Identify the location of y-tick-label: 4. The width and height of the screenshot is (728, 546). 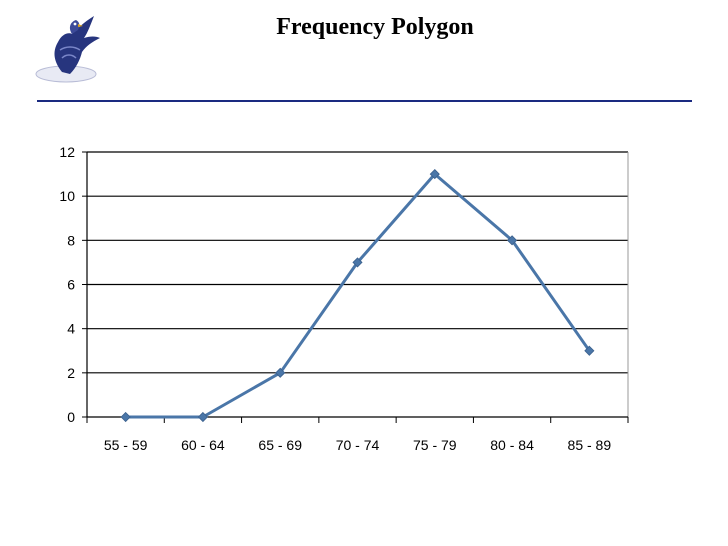
(71, 329).